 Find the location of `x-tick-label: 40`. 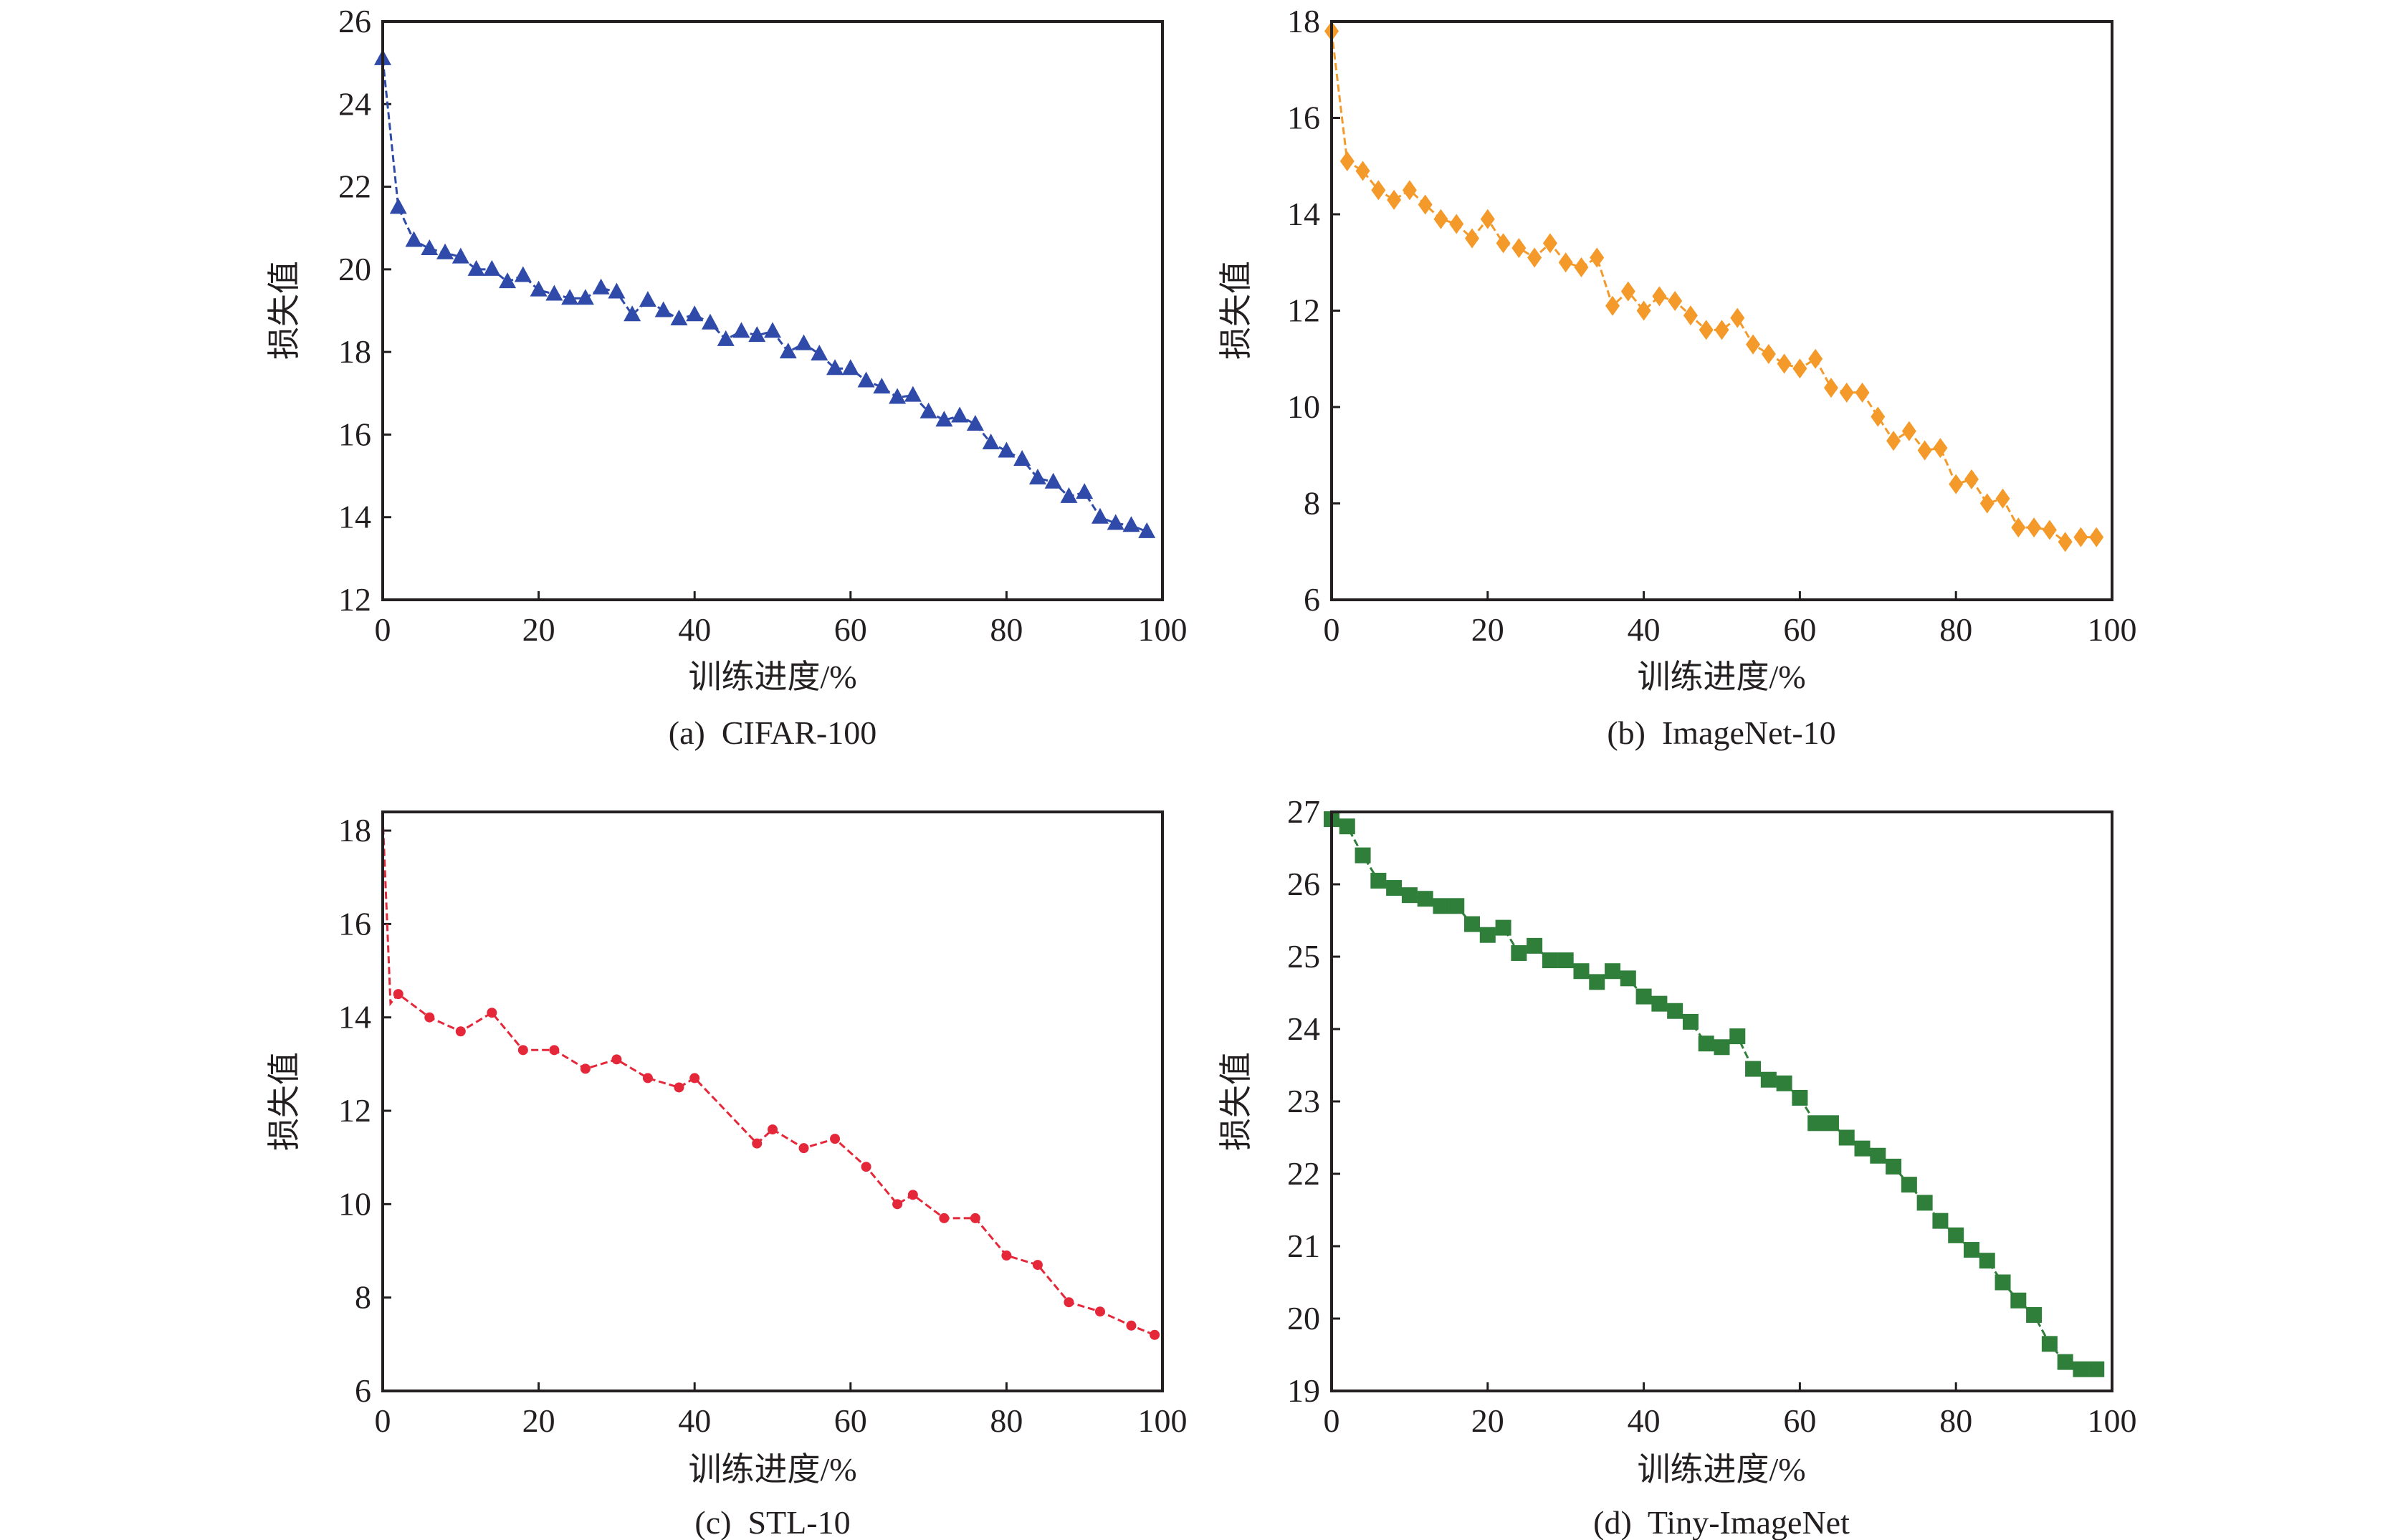

x-tick-label: 40 is located at coordinates (1645, 1420).